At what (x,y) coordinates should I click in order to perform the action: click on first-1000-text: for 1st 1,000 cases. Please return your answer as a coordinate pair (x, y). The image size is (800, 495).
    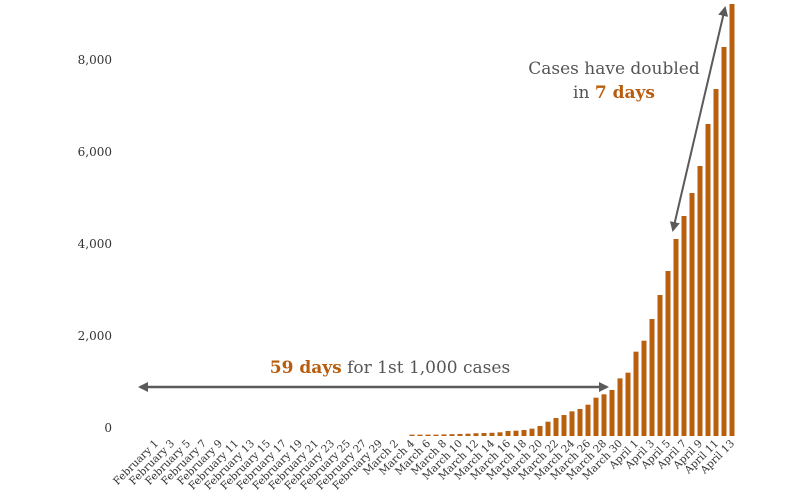
    Looking at the image, I should click on (426, 368).